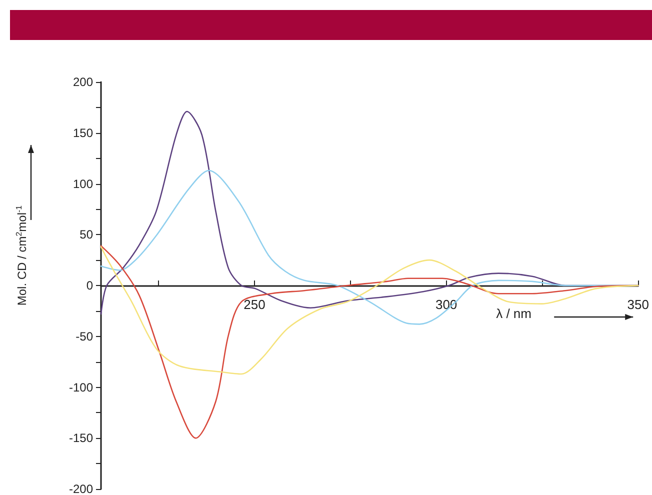  Describe the element at coordinates (81, 387) in the screenshot. I see `y-tick-label: -100` at that location.